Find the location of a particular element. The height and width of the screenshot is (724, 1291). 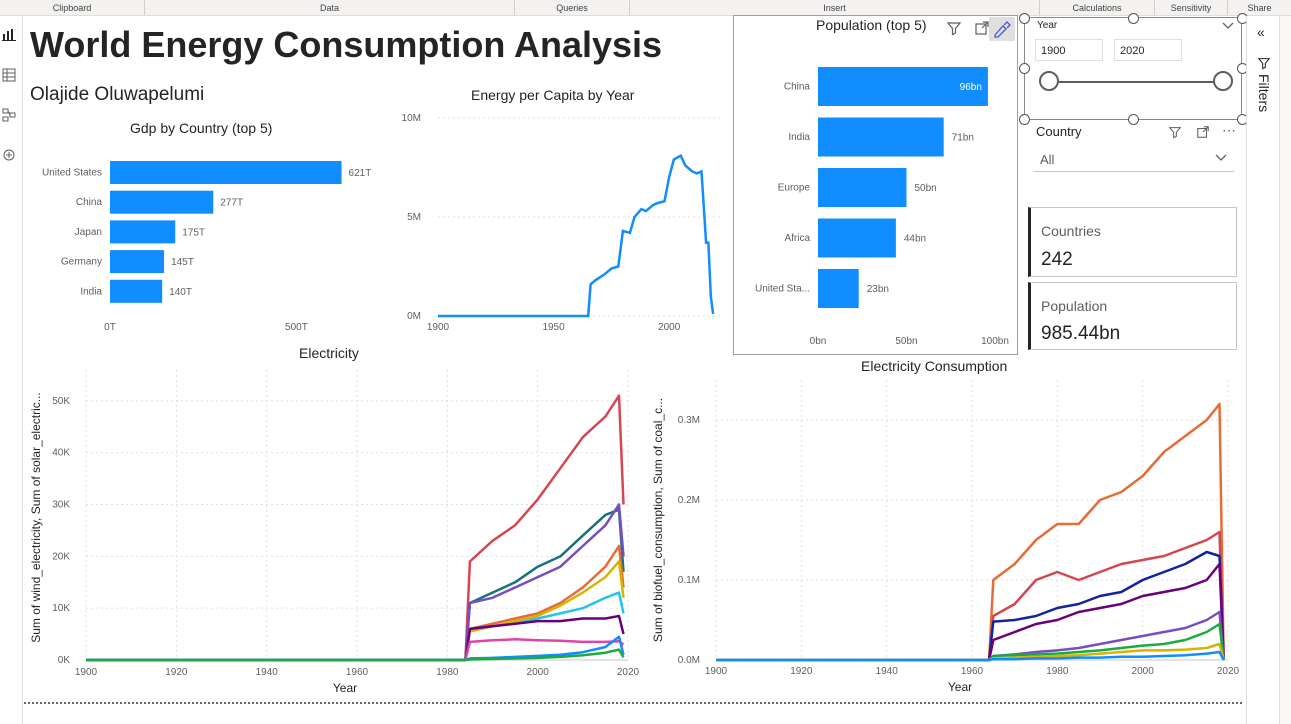

format-brush-button is located at coordinates (1002, 29).